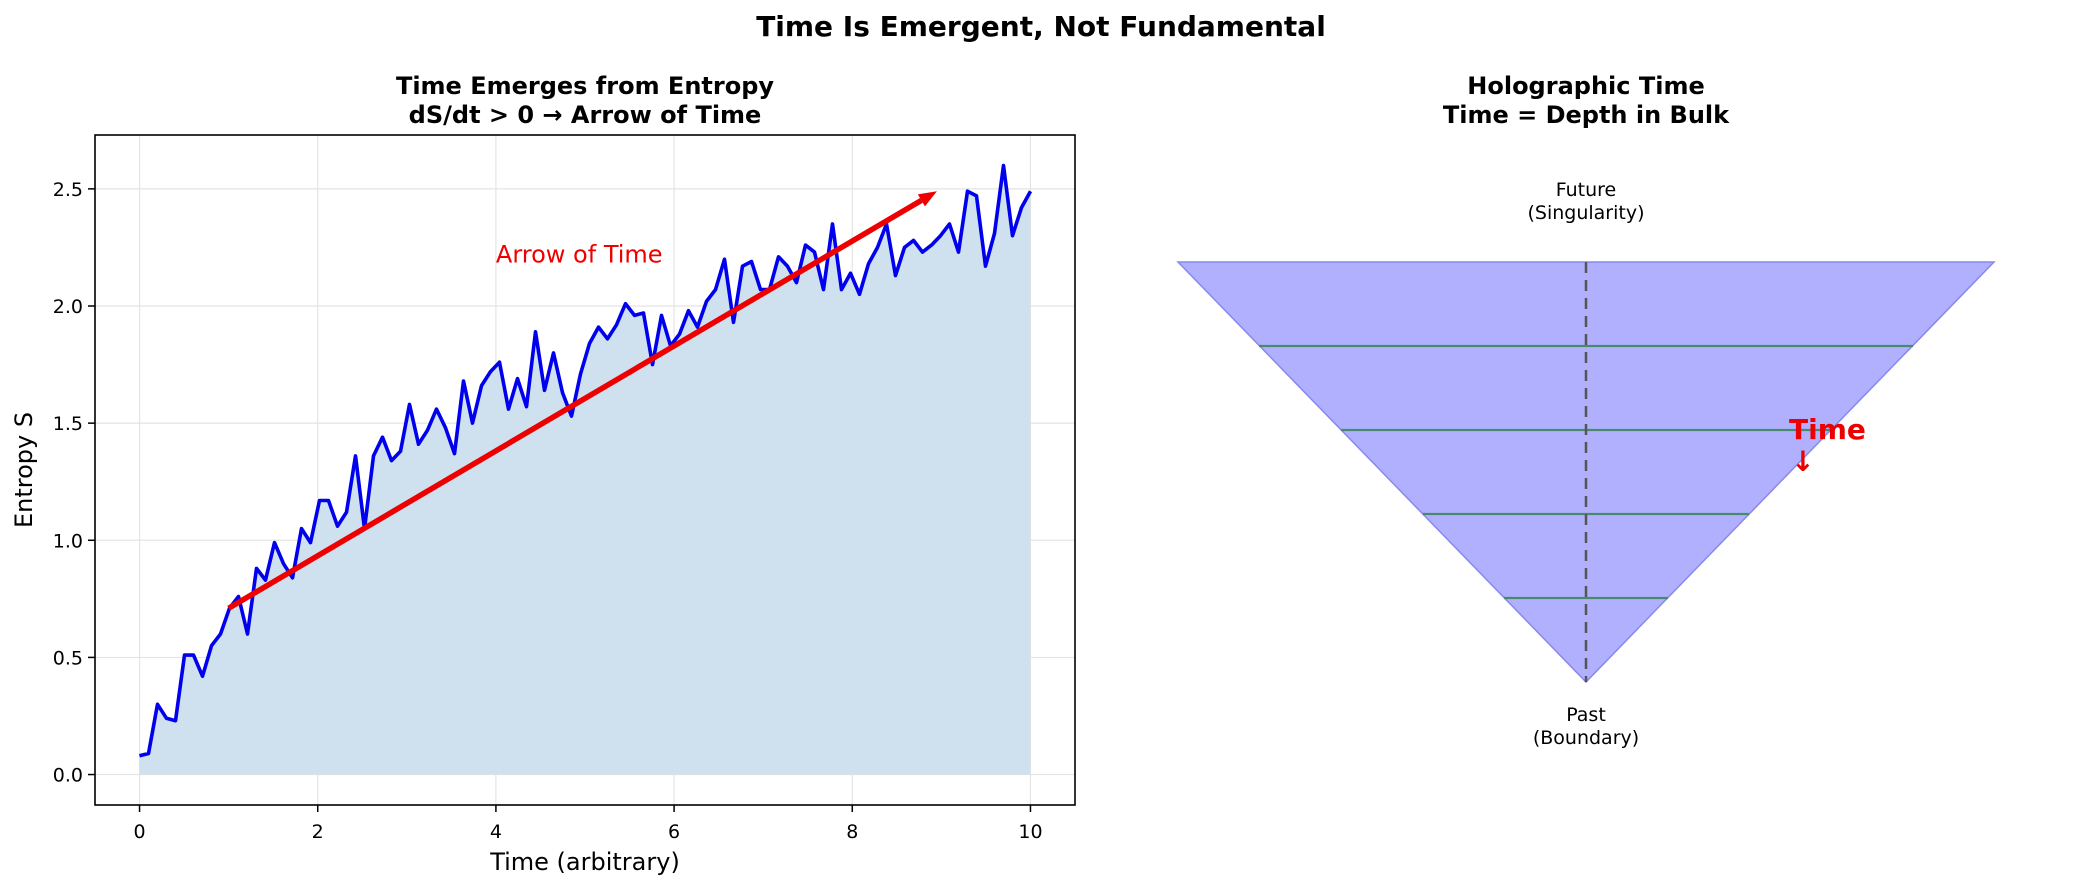 Image resolution: width=2082 pixels, height=885 pixels. What do you see at coordinates (68, 190) in the screenshot?
I see `y-tick-label: 2.5` at bounding box center [68, 190].